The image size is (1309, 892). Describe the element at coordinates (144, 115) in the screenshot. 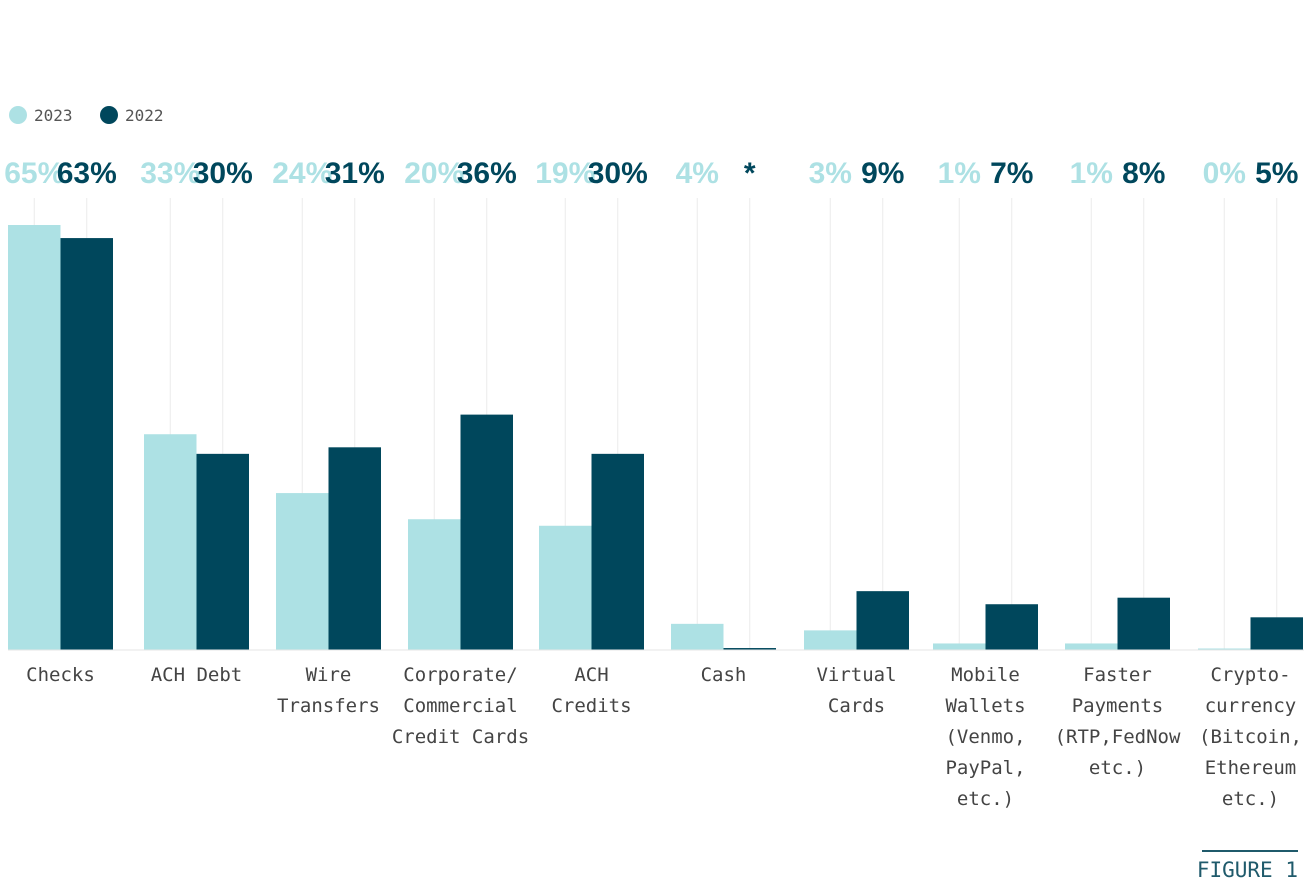

I see `legend-label-2022: 2022` at that location.